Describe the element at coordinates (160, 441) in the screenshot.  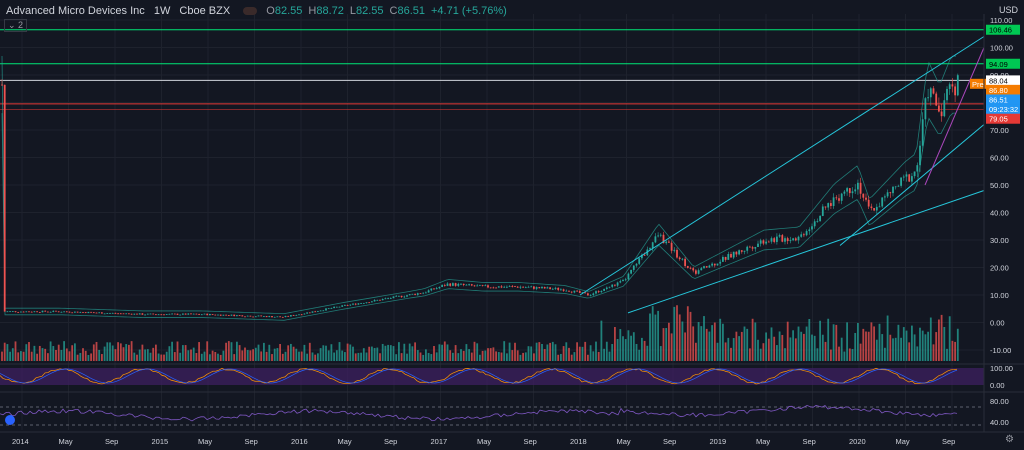
I see `time-tick-label: 2015` at that location.